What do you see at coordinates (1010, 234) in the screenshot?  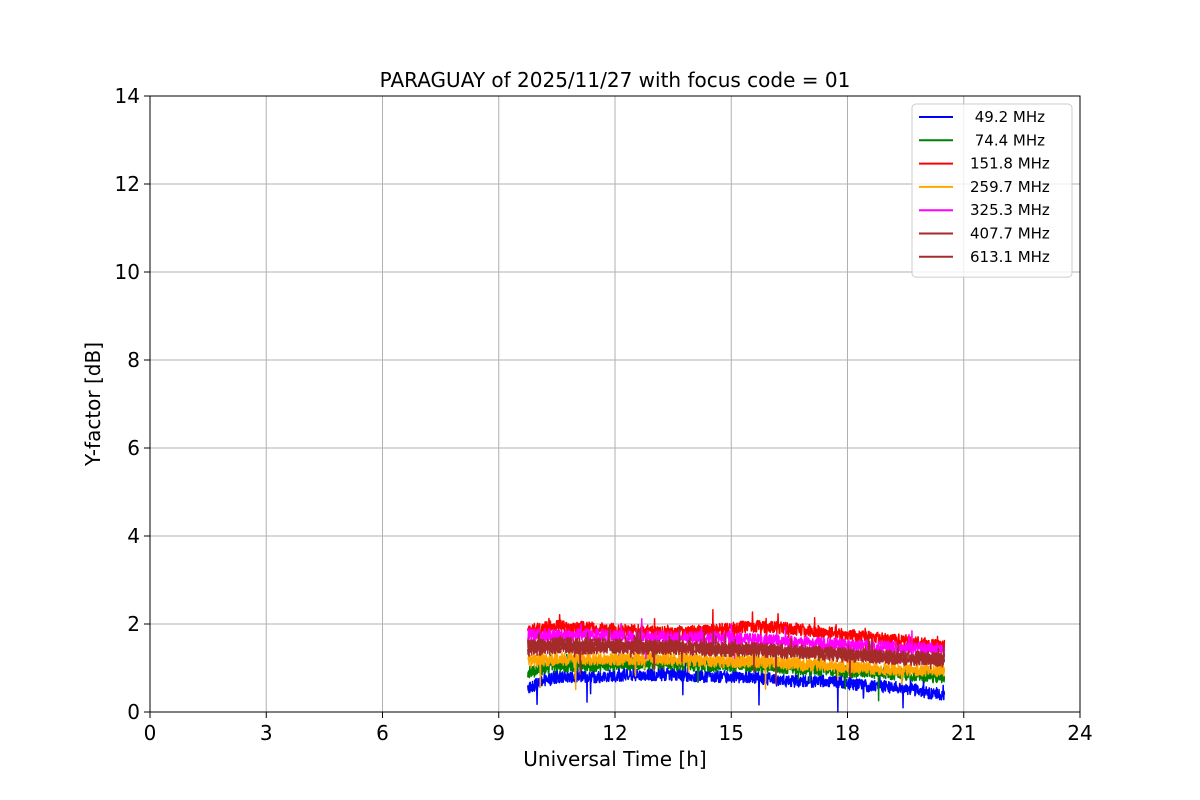 I see `legend-label: 407.7 MHz` at bounding box center [1010, 234].